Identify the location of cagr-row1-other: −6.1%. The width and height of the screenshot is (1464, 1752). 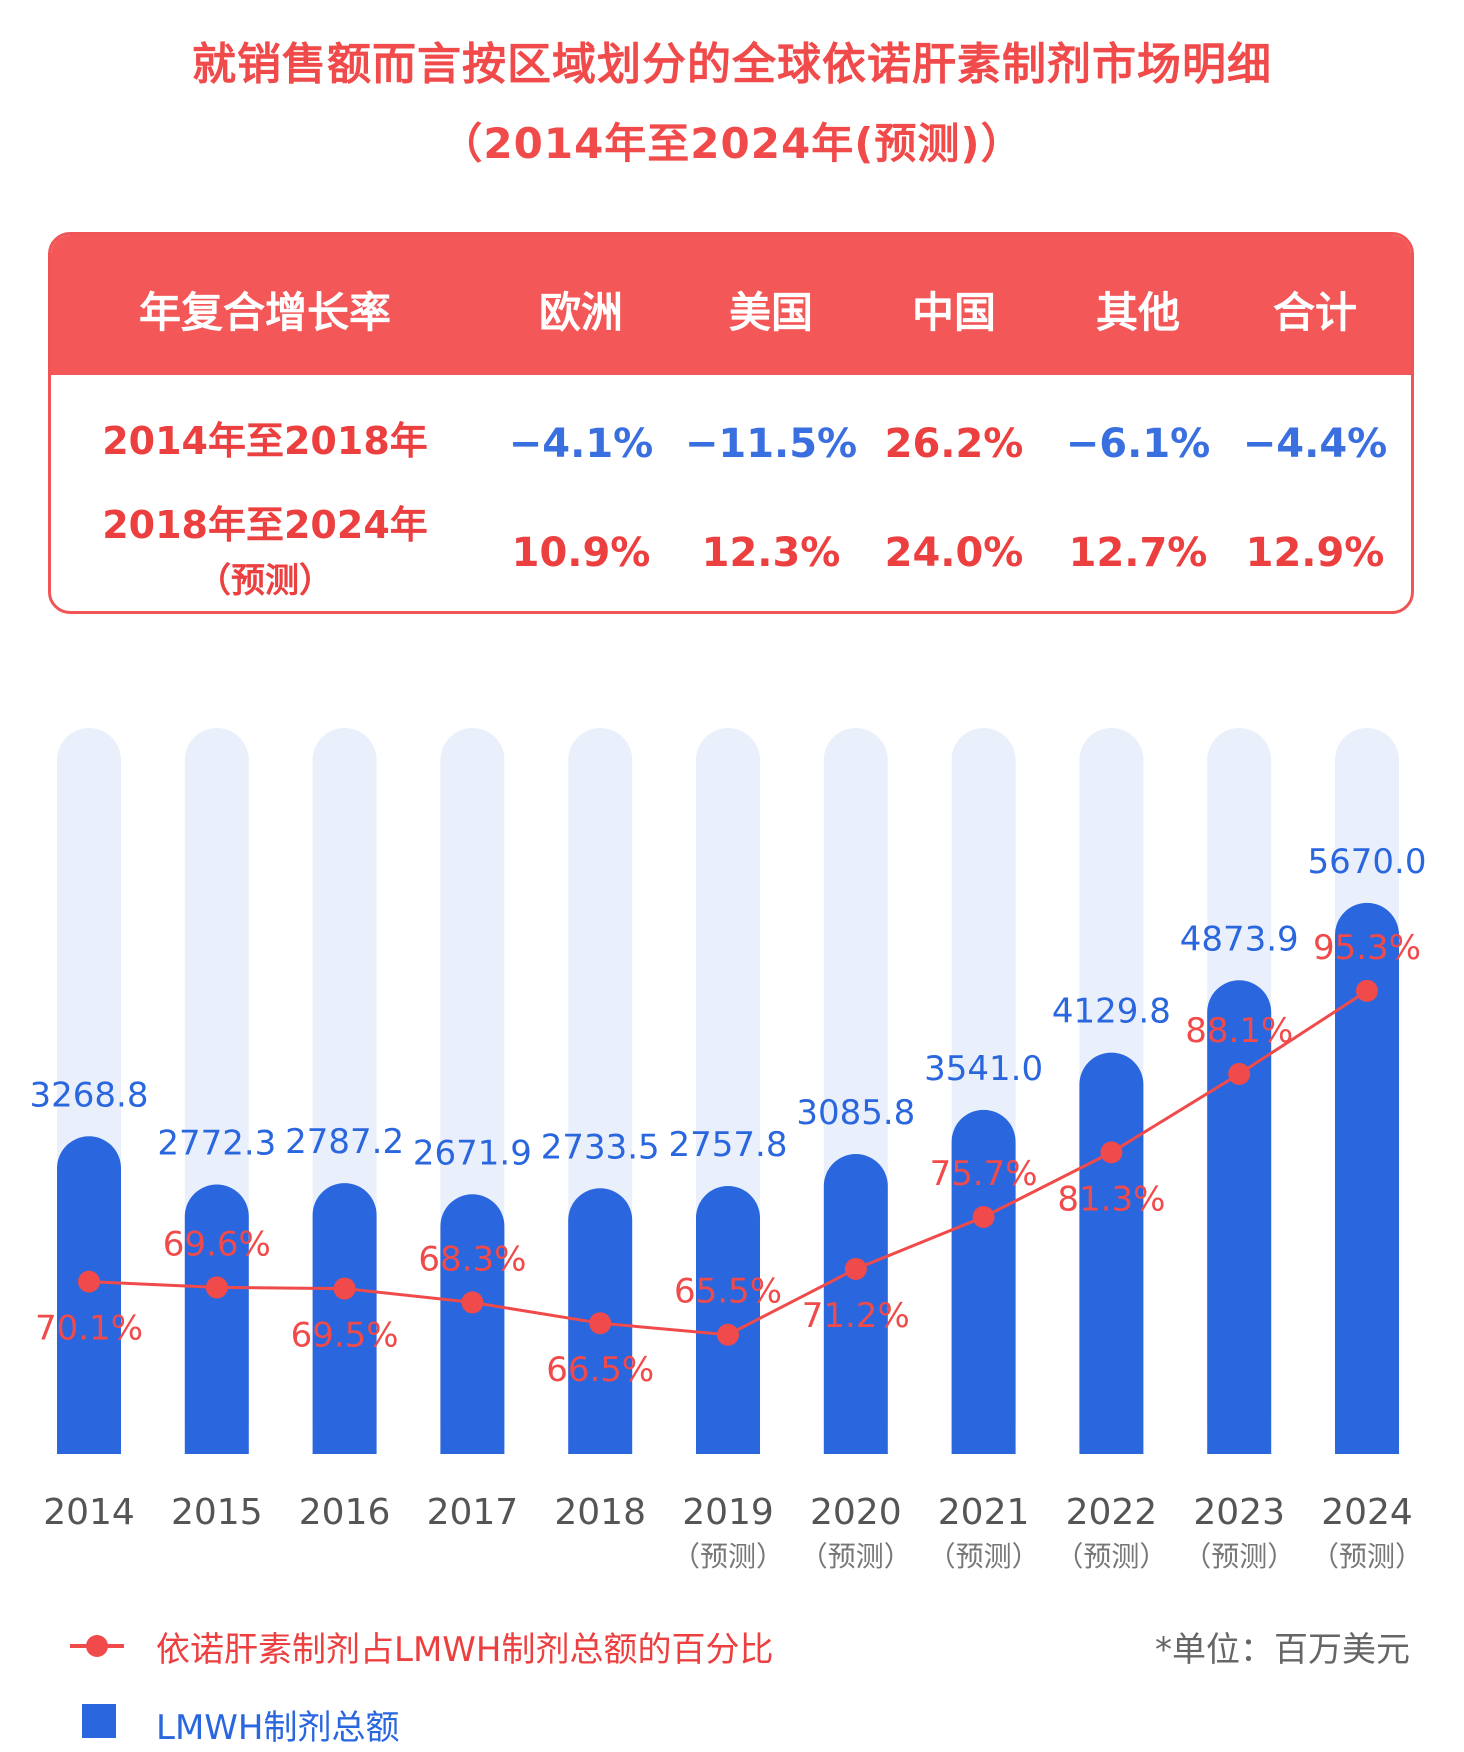
(1138, 444).